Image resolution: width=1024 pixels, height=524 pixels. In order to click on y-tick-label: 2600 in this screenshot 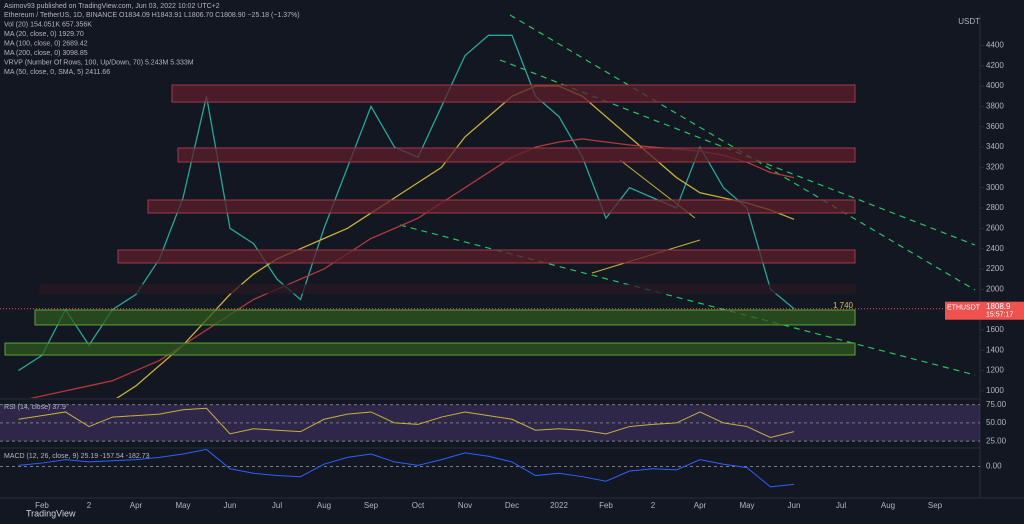, I will do `click(995, 227)`.